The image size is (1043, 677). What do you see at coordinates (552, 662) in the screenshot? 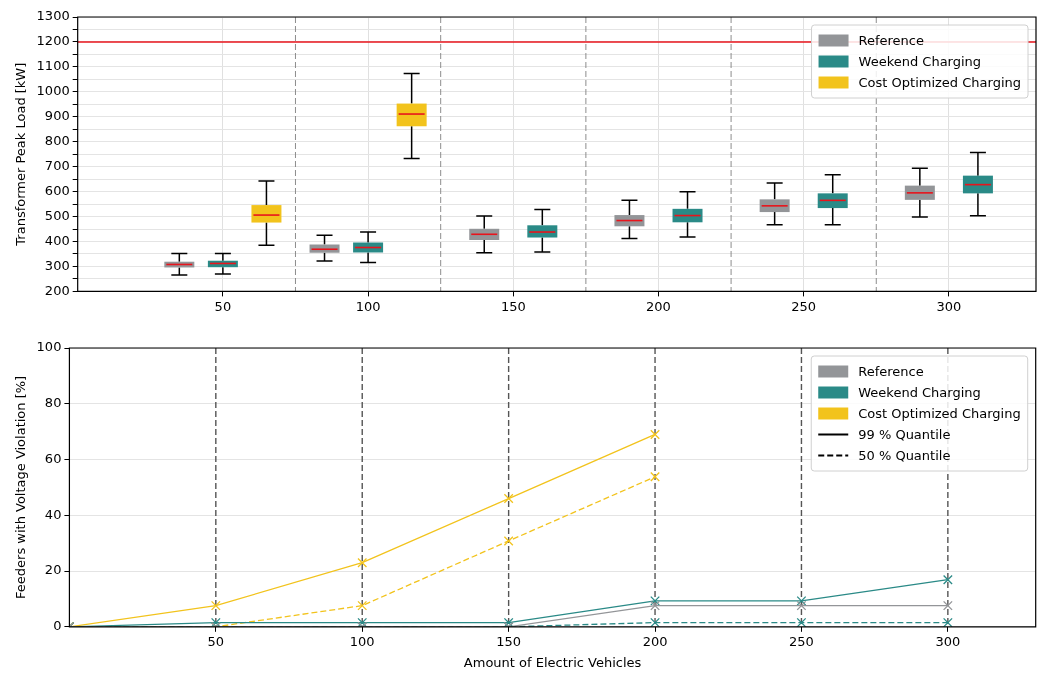
I see `x-axis-title: Amount of Electric Vehicles` at bounding box center [552, 662].